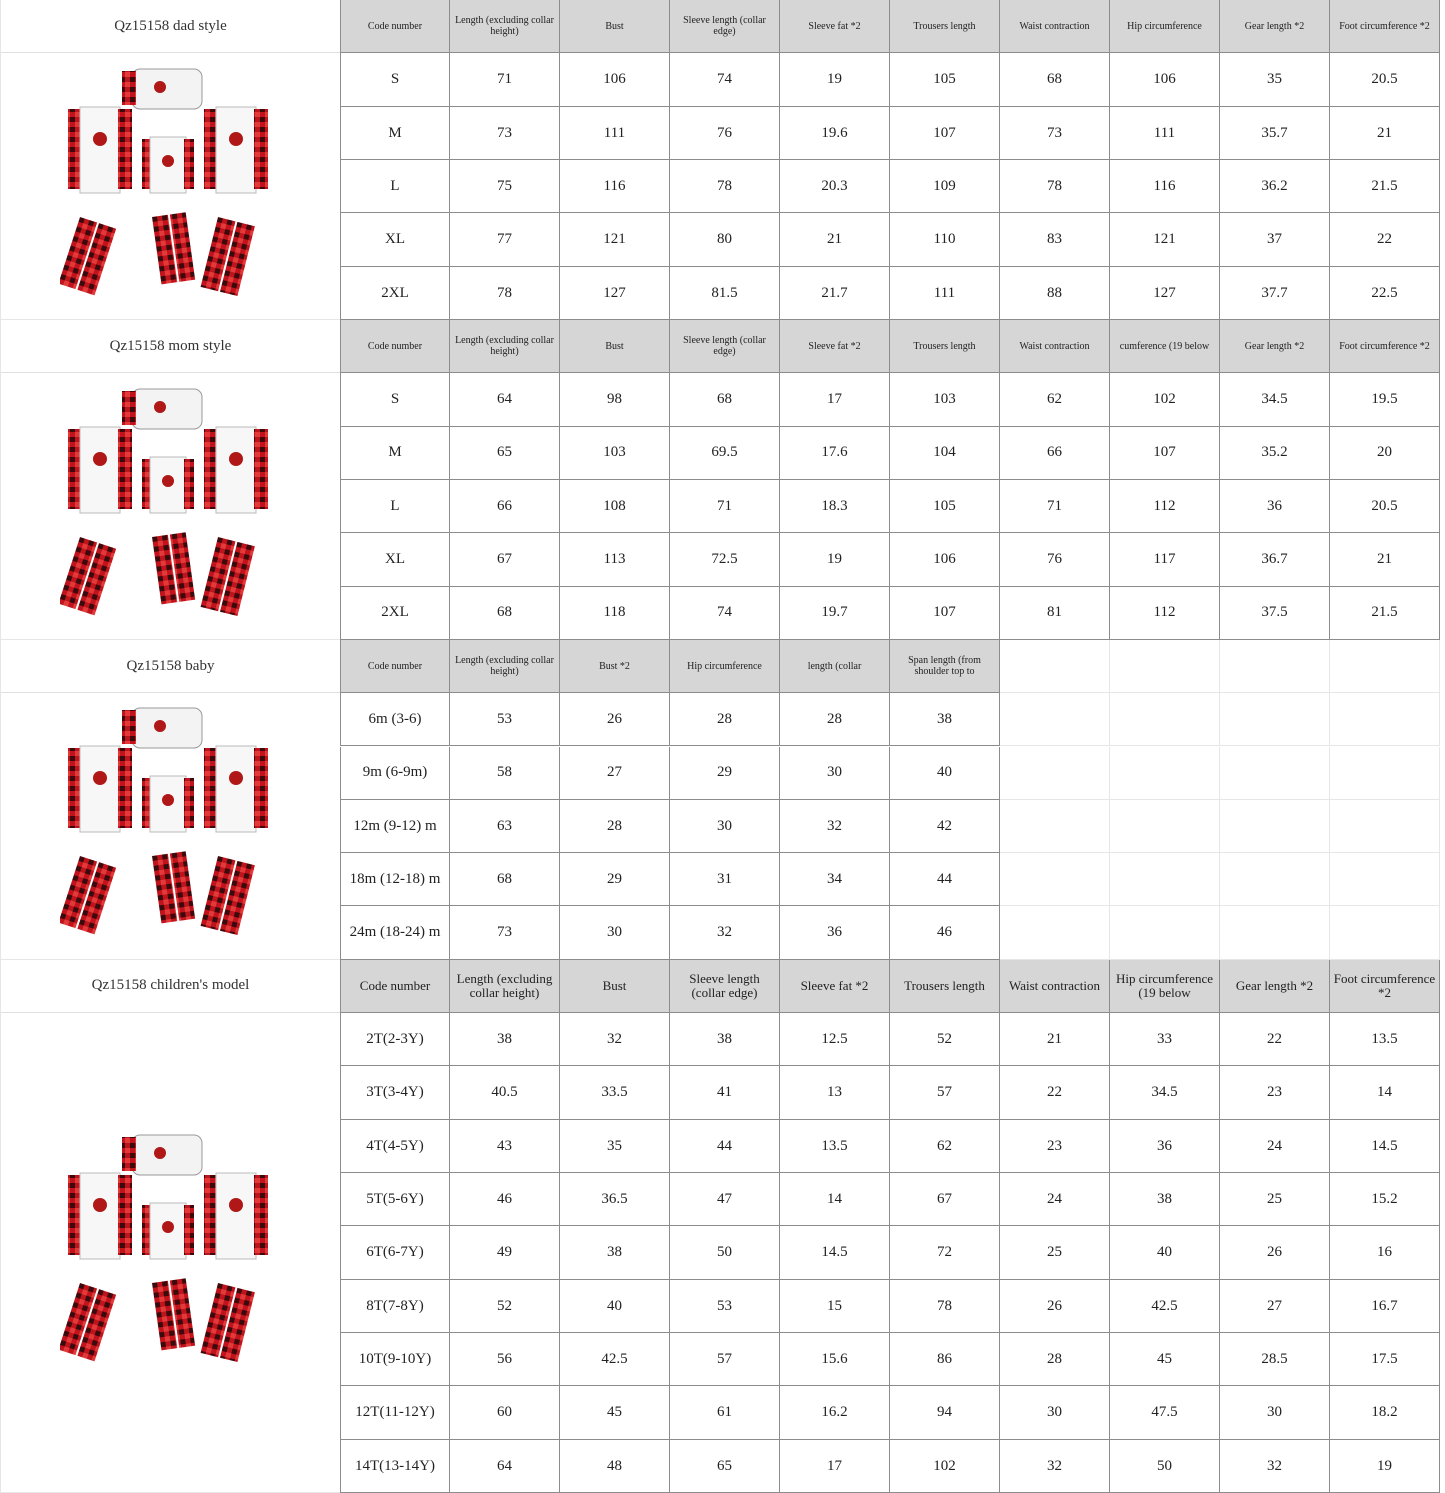 This screenshot has height=1493, width=1445. Describe the element at coordinates (835, 666) in the screenshot. I see `column-header: length (collar` at that location.